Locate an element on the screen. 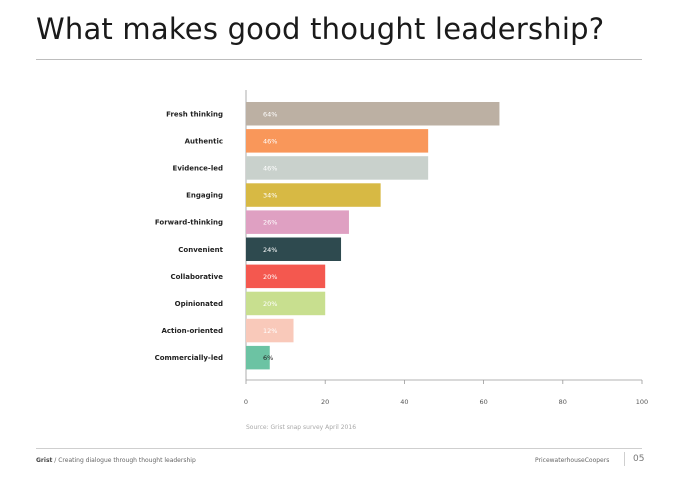 The height and width of the screenshot is (481, 680). page-title: What makes good thought leadership? is located at coordinates (320, 29).